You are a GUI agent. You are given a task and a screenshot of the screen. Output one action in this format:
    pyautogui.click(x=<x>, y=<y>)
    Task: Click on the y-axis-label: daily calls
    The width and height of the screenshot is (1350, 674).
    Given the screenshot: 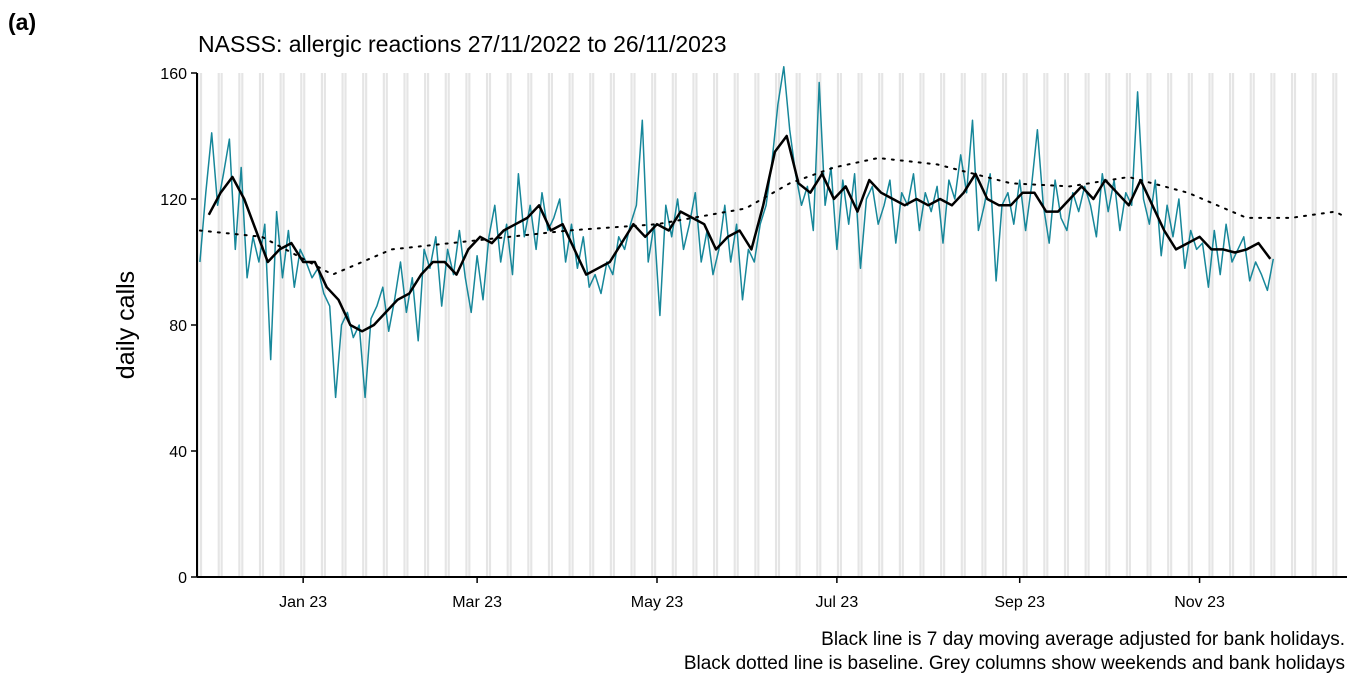 What is the action you would take?
    pyautogui.click(x=126, y=325)
    